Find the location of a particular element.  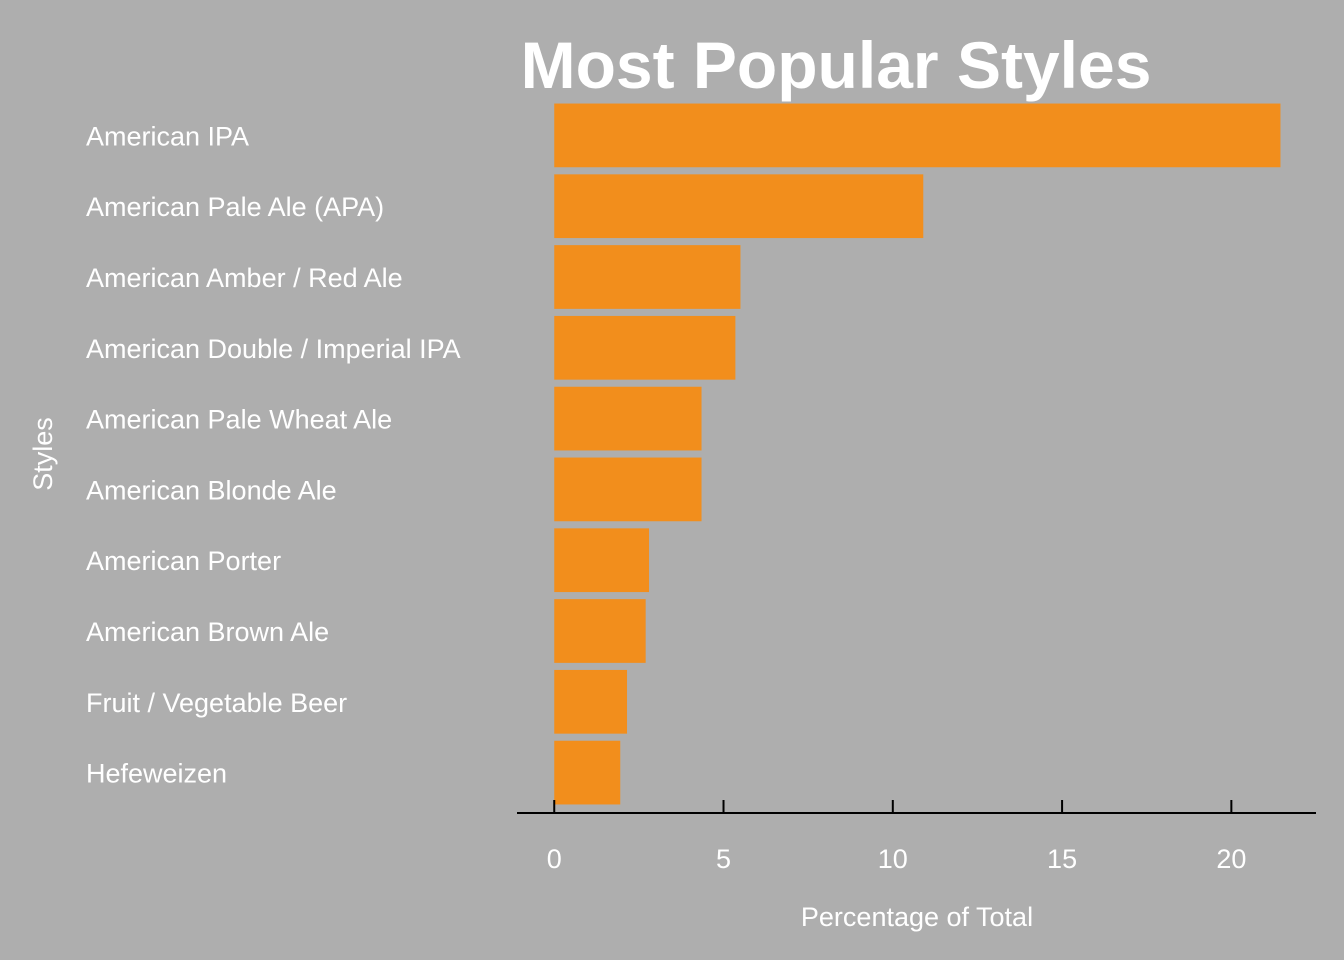

category-label-1: American IPA is located at coordinates (167, 136).